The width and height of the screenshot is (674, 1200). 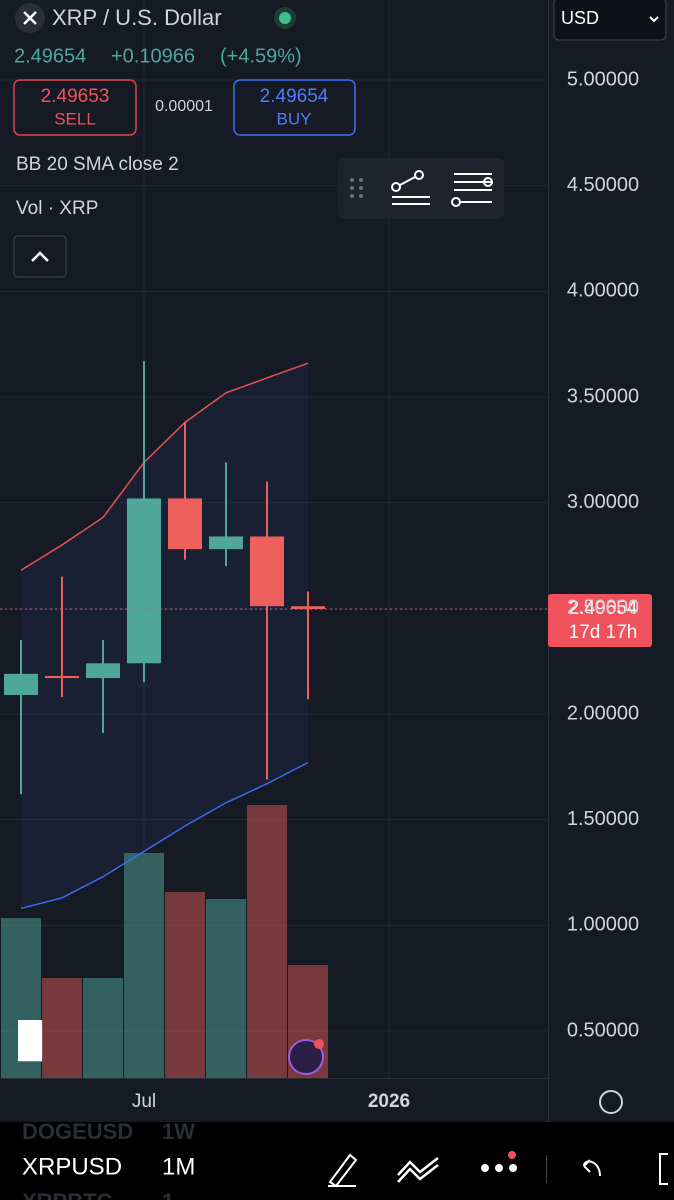 I want to click on sell-label: SELL, so click(x=75, y=118).